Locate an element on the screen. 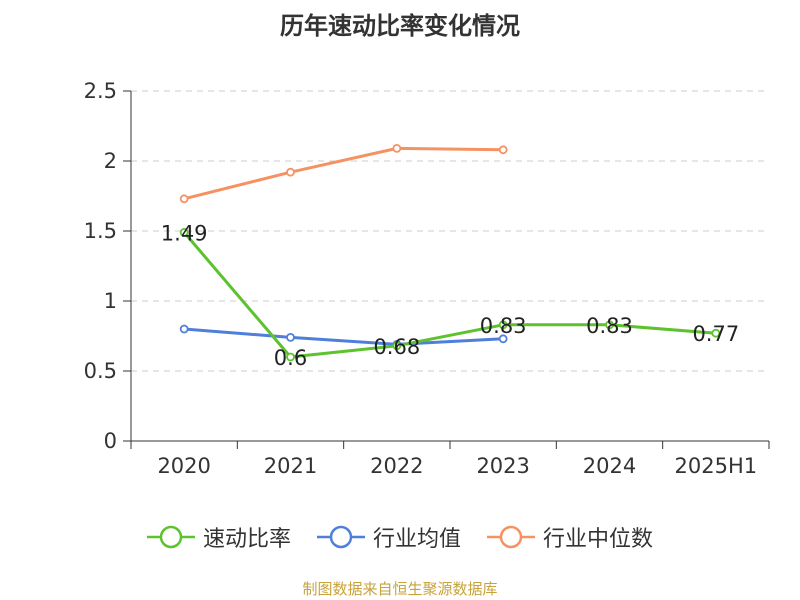  y-tick-label: 1.5 is located at coordinates (100, 231).